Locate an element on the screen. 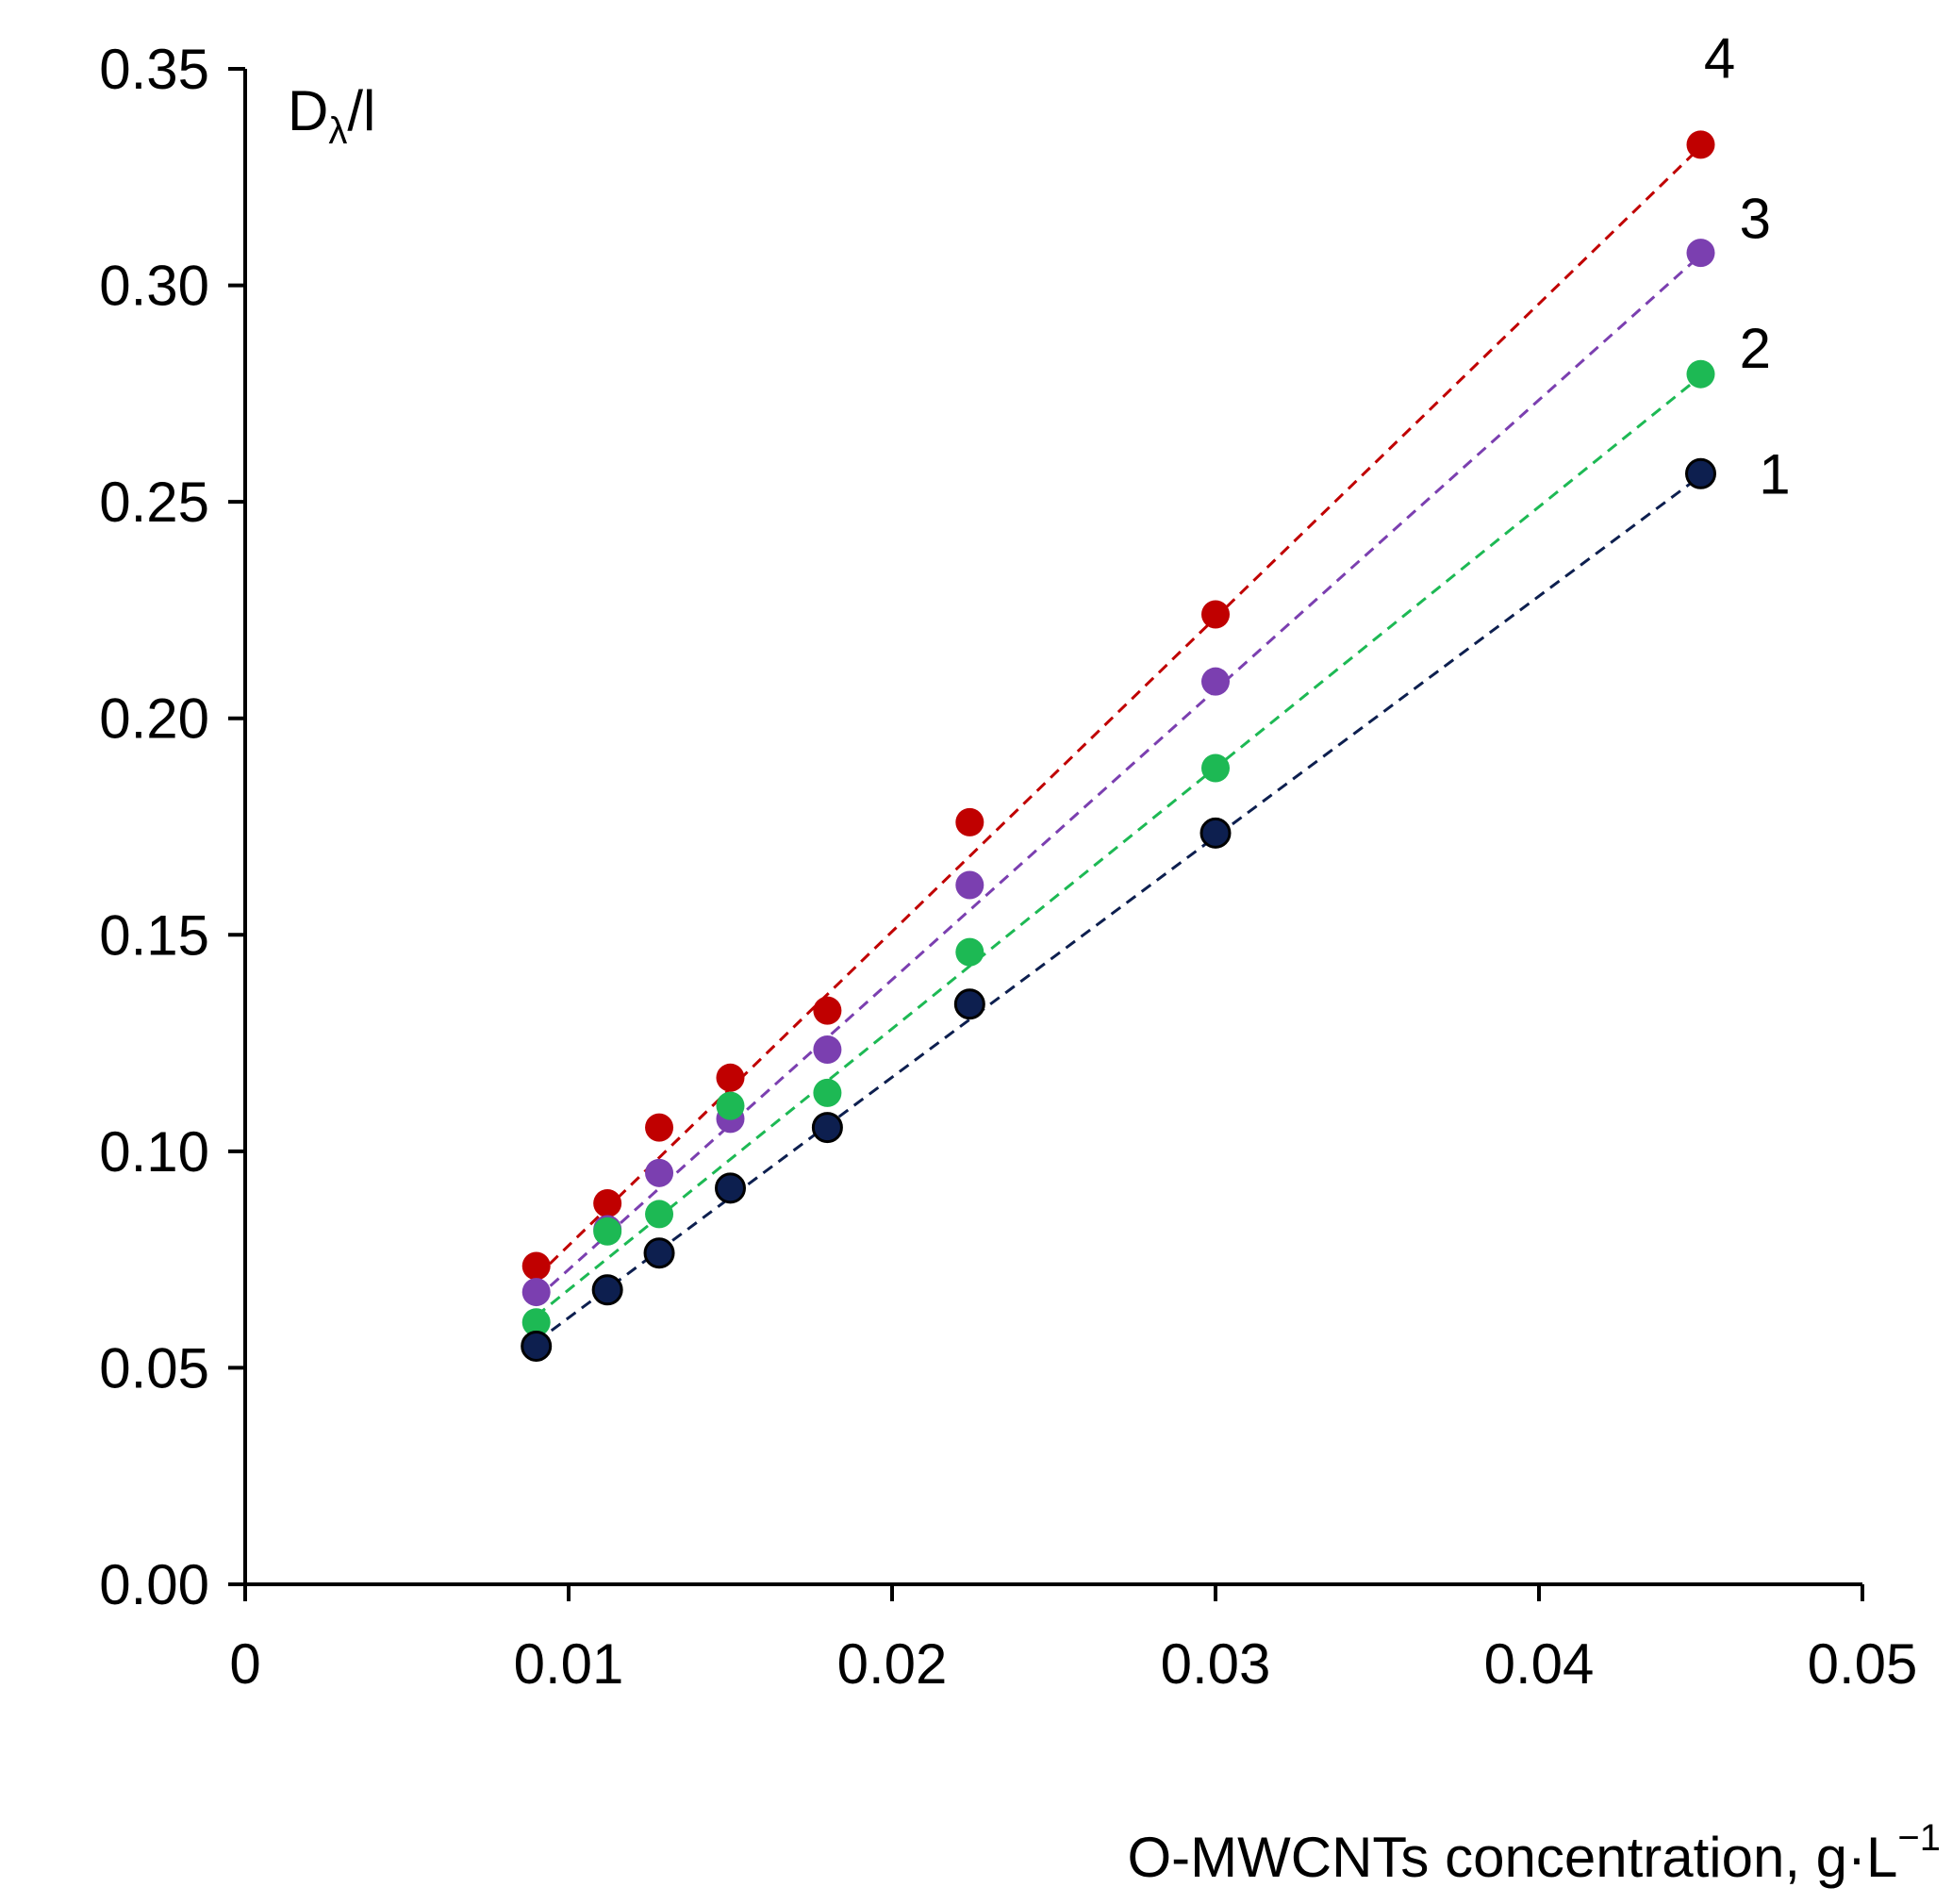 Image resolution: width=1952 pixels, height=1904 pixels. y-tick-label: 0.15 is located at coordinates (154, 935).